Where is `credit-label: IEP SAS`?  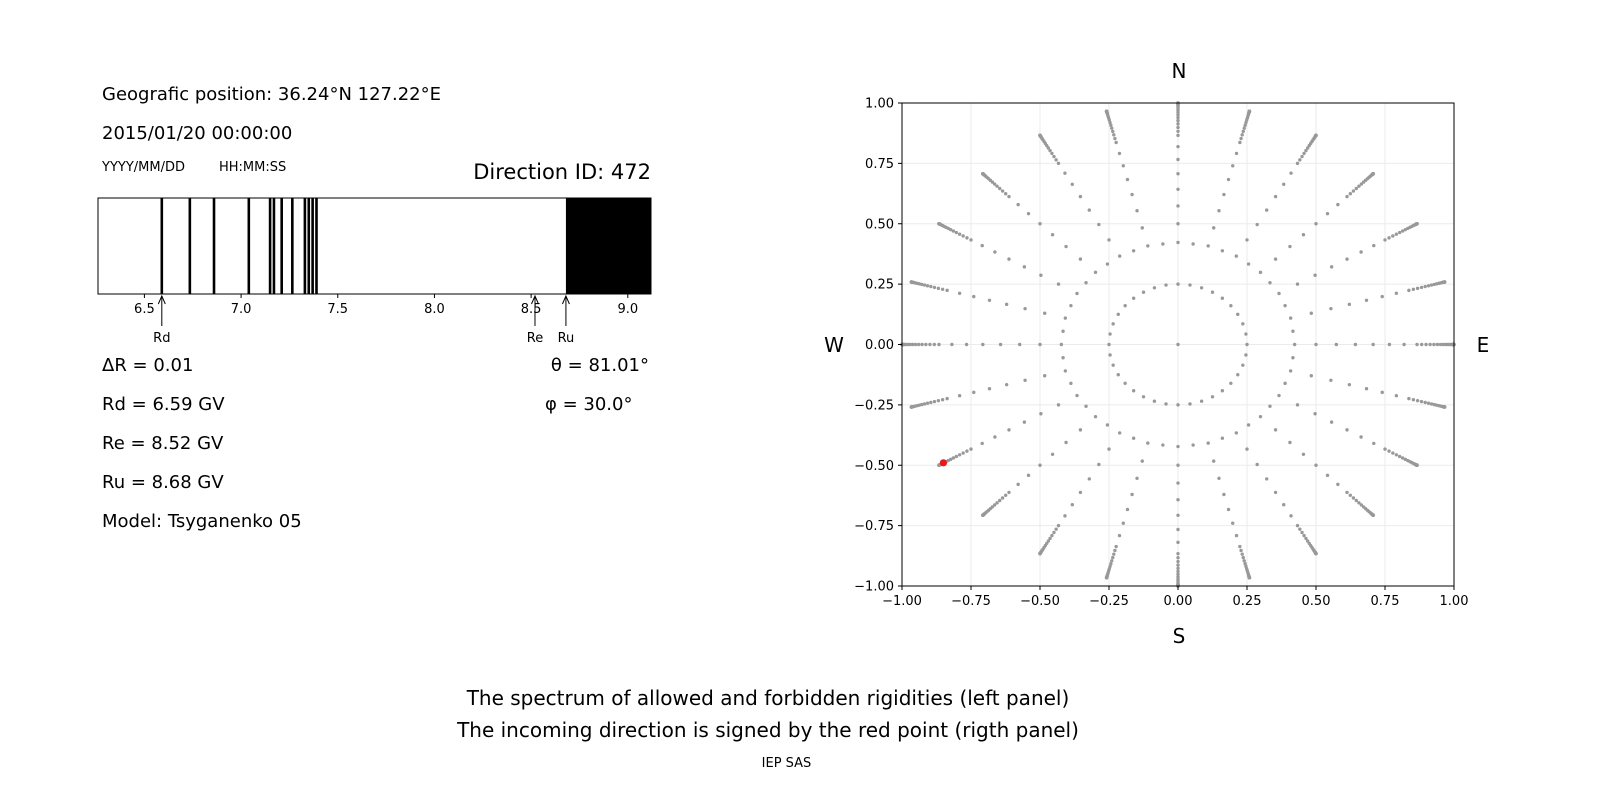 credit-label: IEP SAS is located at coordinates (786, 763).